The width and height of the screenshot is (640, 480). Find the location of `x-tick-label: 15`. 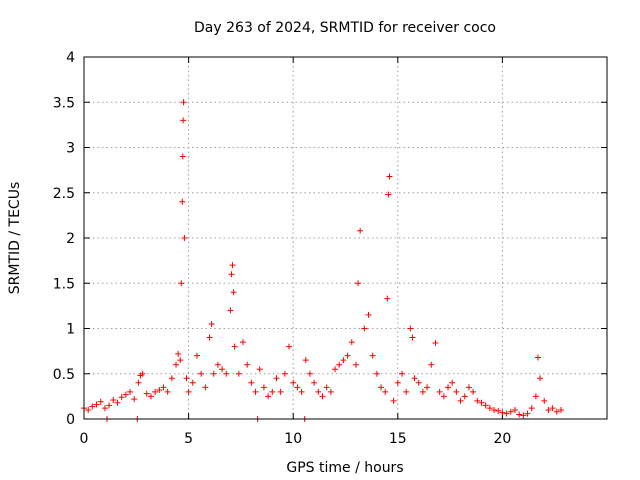

x-tick-label: 15 is located at coordinates (398, 439).